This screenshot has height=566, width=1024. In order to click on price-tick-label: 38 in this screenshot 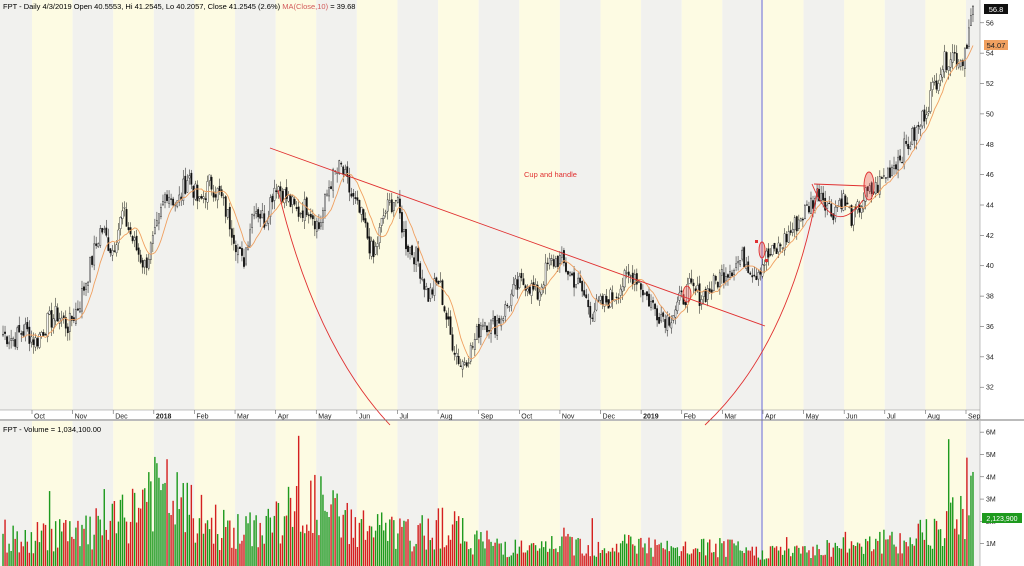, I will do `click(990, 297)`.